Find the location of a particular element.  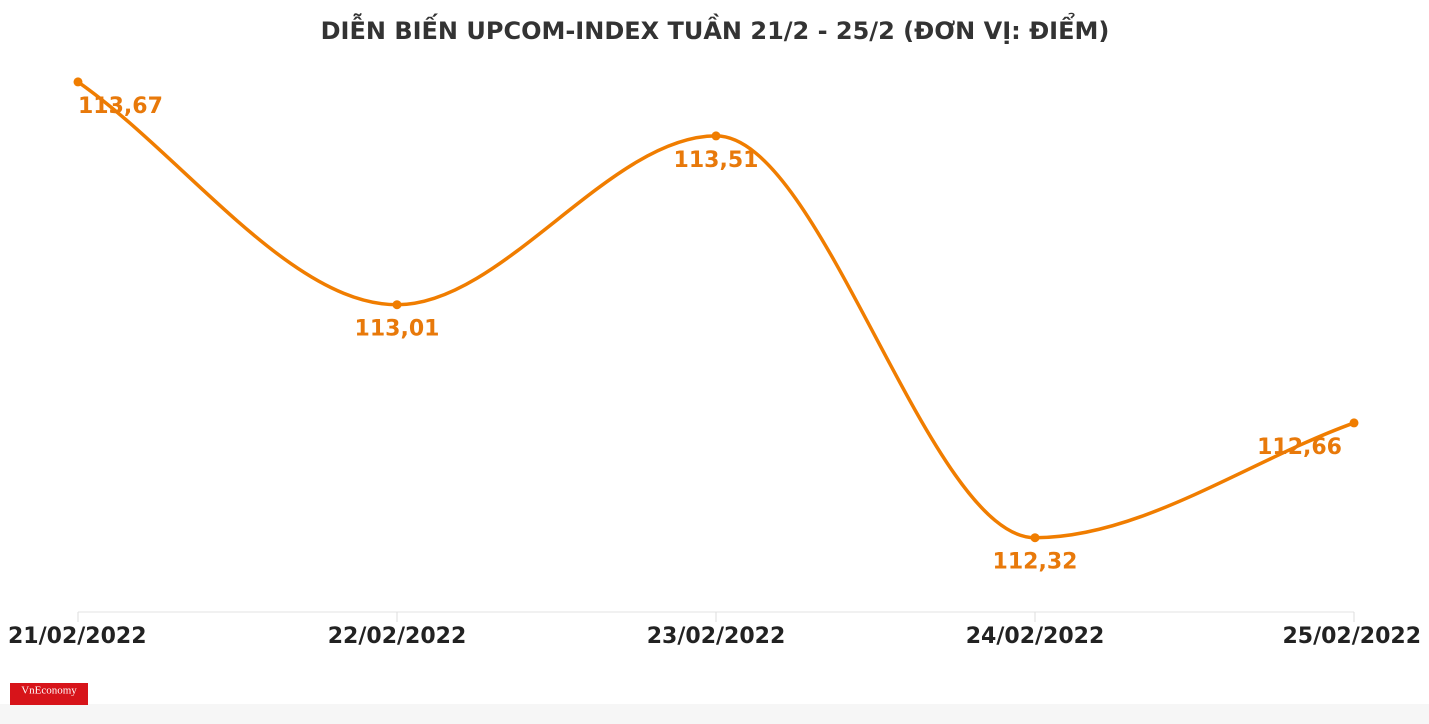

x-tick-label: 22/02/2022 is located at coordinates (397, 636).